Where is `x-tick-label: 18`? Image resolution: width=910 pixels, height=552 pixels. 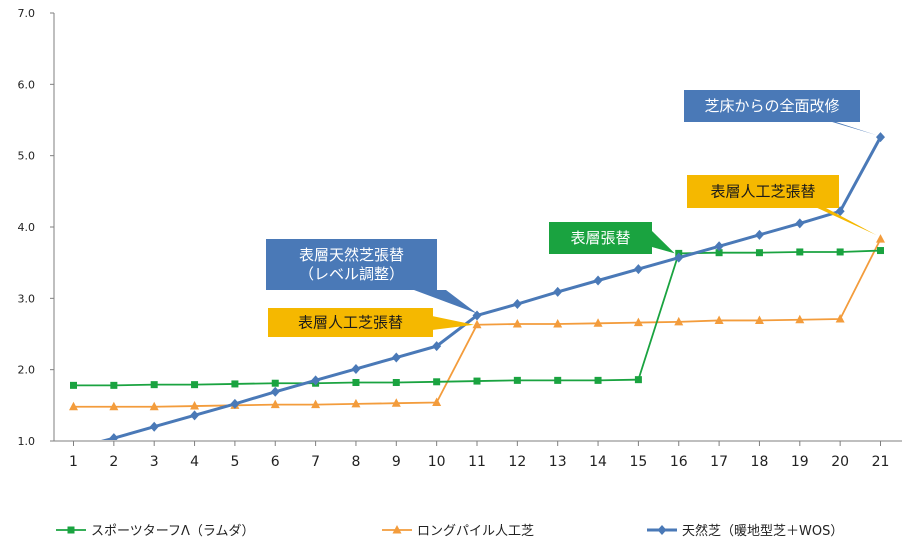
x-tick-label: 18 is located at coordinates (760, 462).